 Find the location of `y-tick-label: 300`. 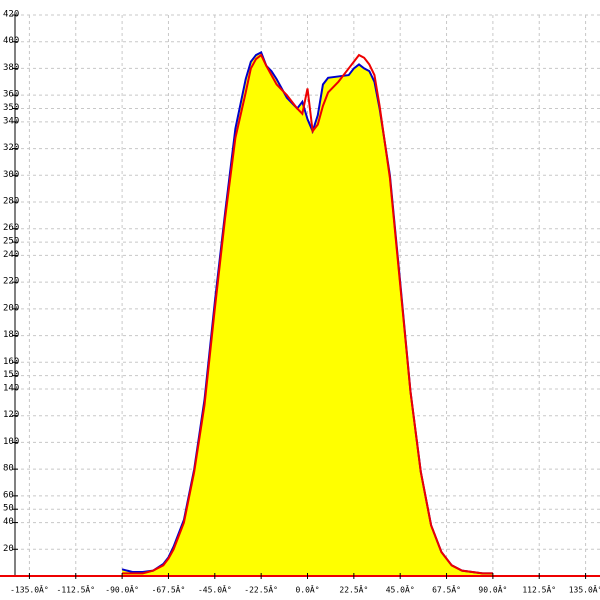

y-tick-label: 300 is located at coordinates (11, 175).